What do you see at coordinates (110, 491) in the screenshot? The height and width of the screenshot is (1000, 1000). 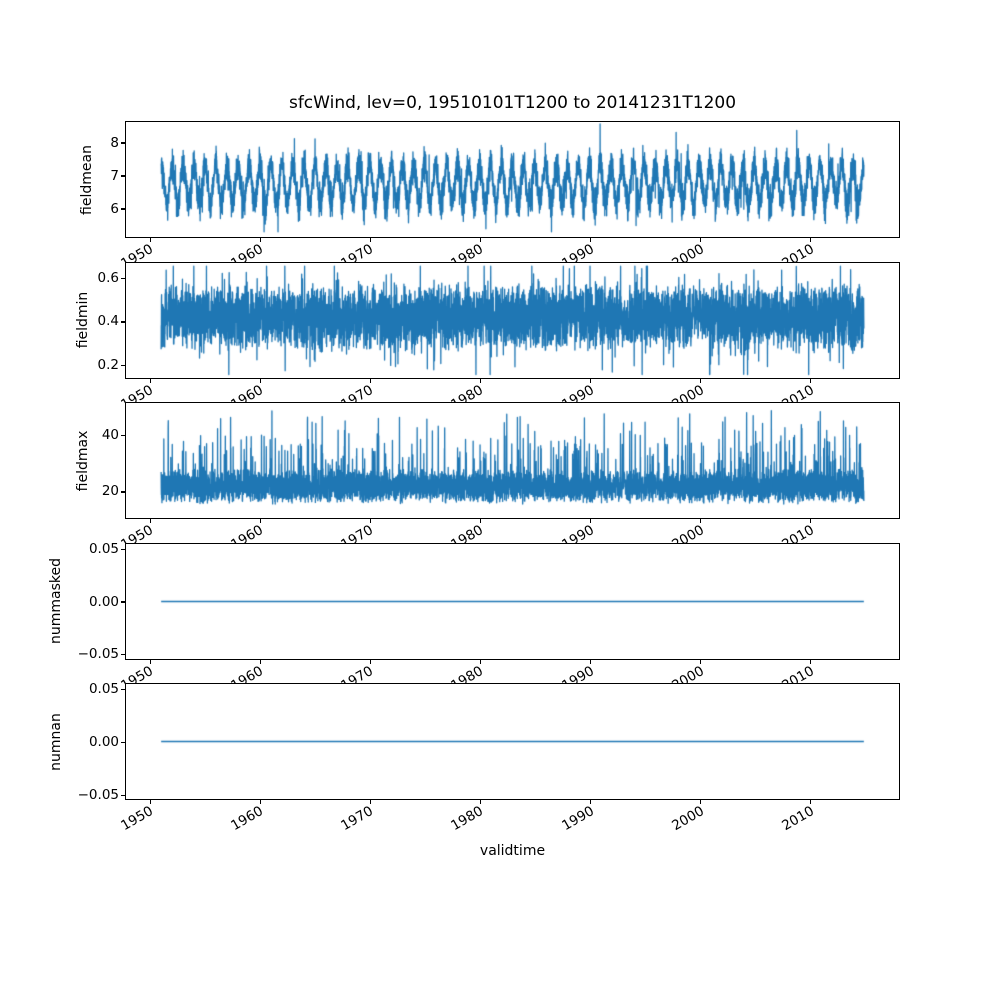 I see `ytick-label: 20` at bounding box center [110, 491].